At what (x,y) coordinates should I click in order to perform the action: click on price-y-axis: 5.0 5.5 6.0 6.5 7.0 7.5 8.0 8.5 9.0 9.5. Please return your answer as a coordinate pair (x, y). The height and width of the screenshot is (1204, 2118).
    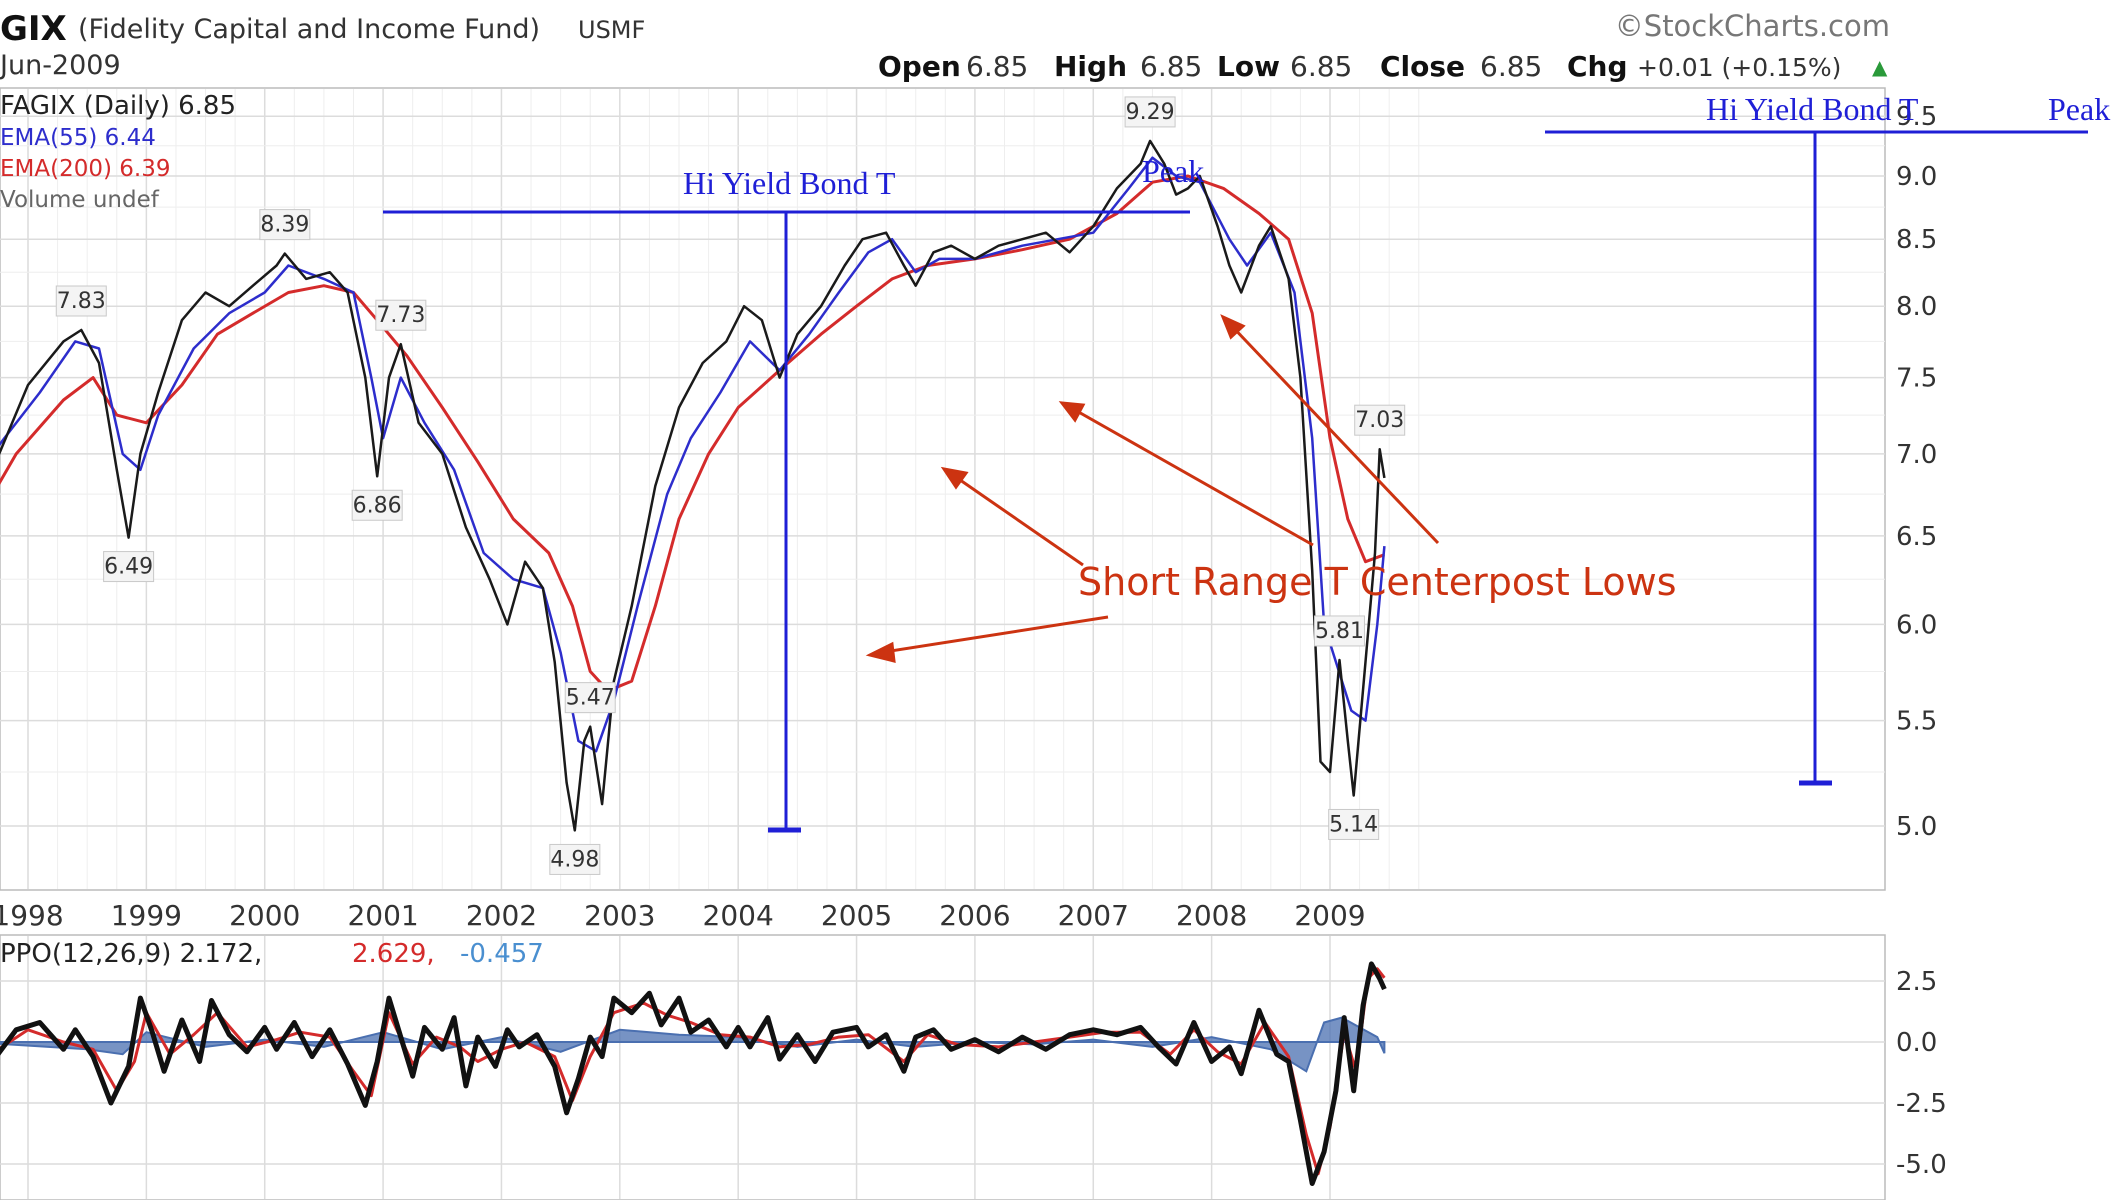
    Looking at the image, I should click on (1916, 472).